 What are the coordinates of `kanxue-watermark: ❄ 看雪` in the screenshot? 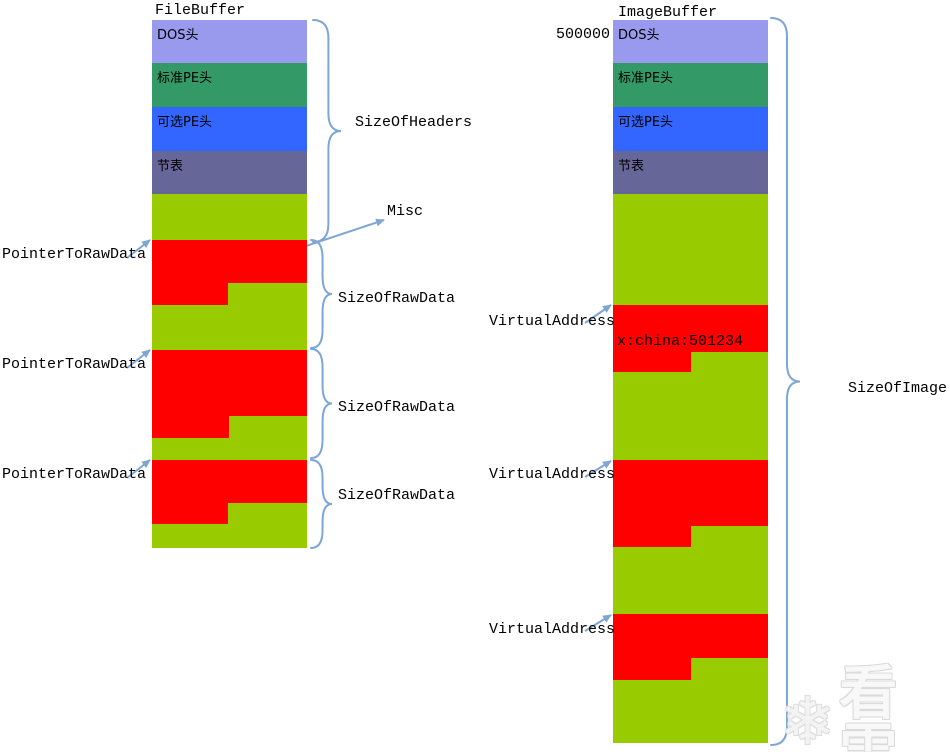 It's located at (865, 708).